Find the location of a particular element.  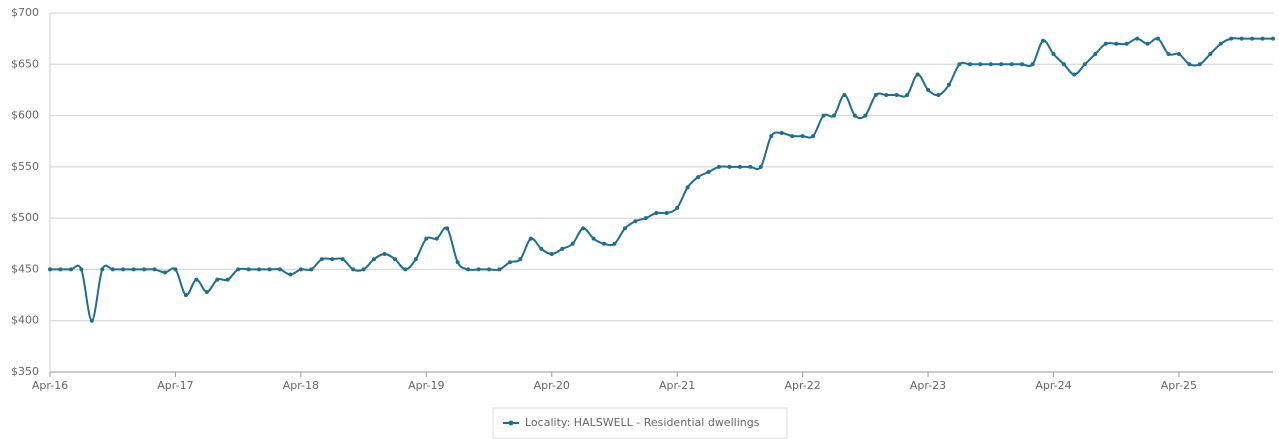

y-tick-label: $650 is located at coordinates (25, 63).